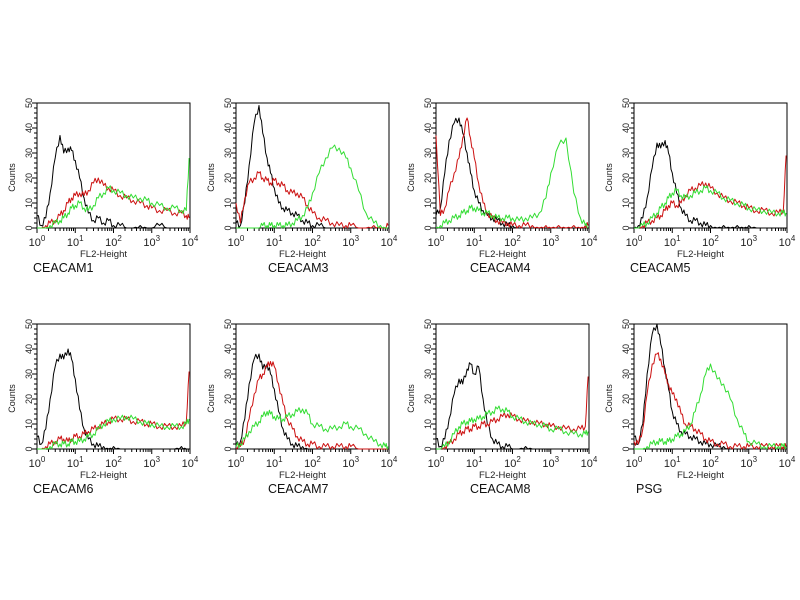 Image resolution: width=800 pixels, height=600 pixels. Describe the element at coordinates (649, 489) in the screenshot. I see `panel-title: PSG` at that location.